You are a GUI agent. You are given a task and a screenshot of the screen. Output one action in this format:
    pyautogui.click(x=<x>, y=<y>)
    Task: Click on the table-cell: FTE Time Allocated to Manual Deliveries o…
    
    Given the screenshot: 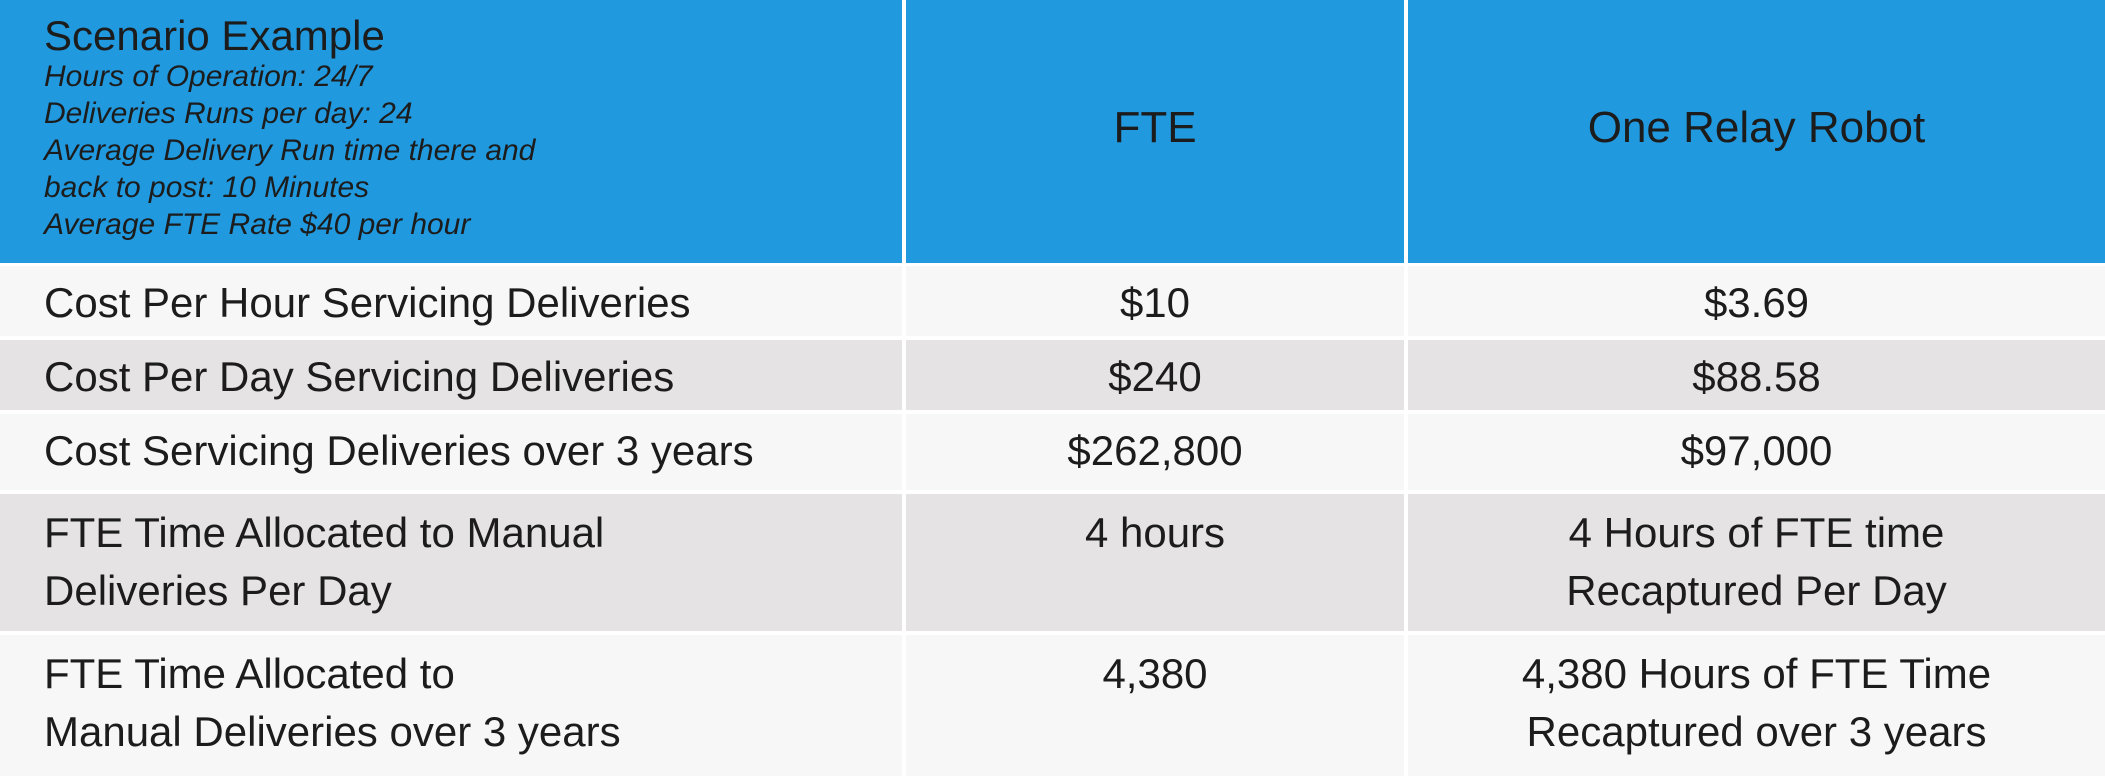 What is the action you would take?
    pyautogui.click(x=451, y=705)
    